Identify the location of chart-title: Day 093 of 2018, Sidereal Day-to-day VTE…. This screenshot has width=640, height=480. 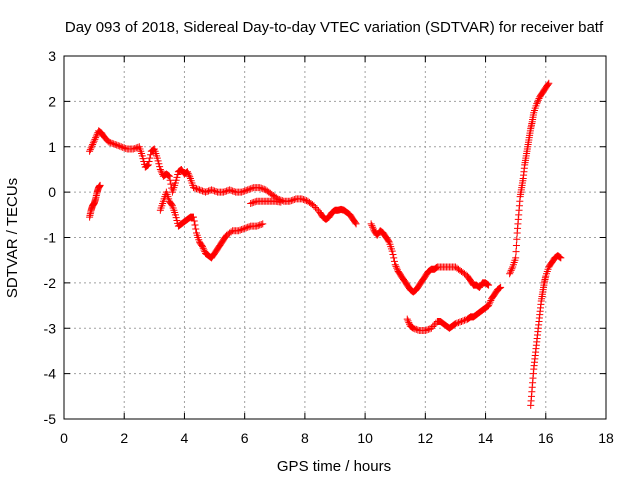
(334, 27).